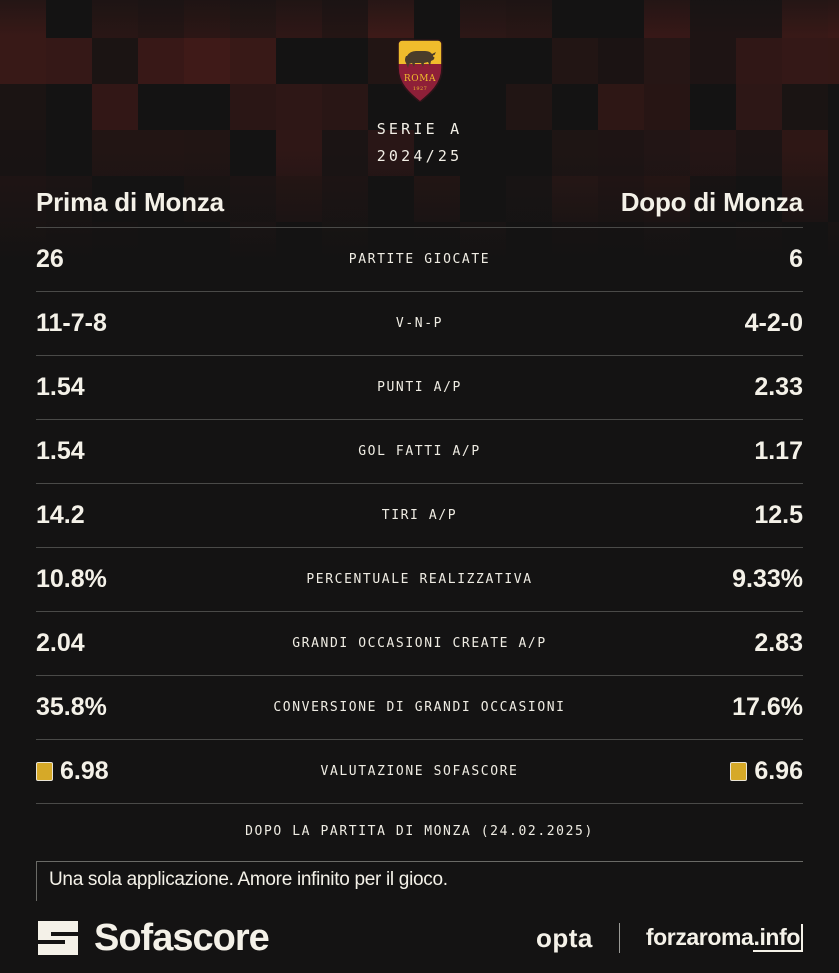 This screenshot has width=839, height=973. I want to click on stat-value-right: 17.6%, so click(743, 707).